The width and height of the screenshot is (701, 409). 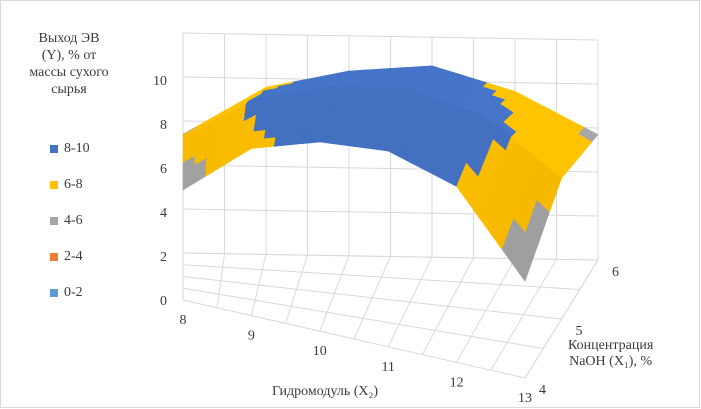 What do you see at coordinates (615, 272) in the screenshot?
I see `y-tick-label: 6` at bounding box center [615, 272].